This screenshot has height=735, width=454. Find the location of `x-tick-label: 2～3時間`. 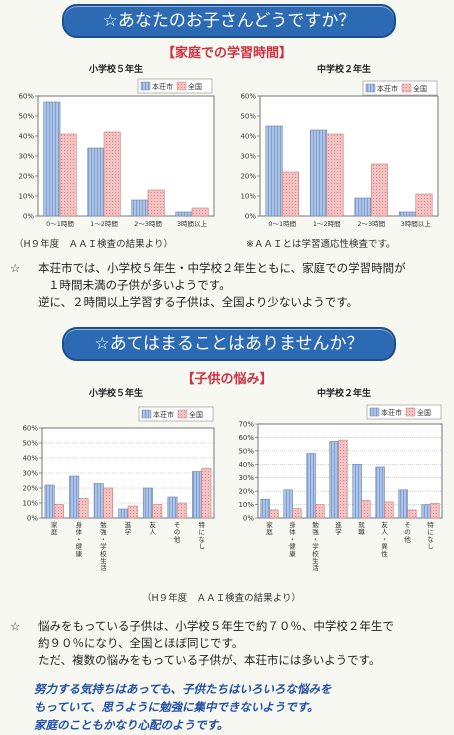

x-tick-label: 2～3時間 is located at coordinates (148, 224).